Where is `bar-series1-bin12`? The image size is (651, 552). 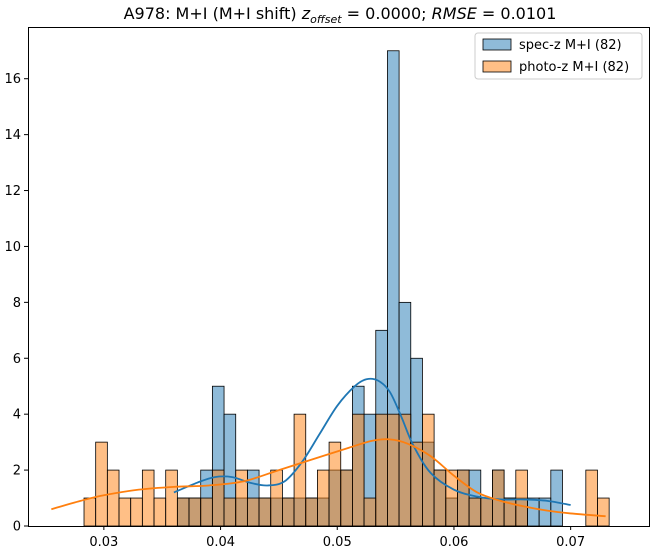
bar-series1-bin12 is located at coordinates (230, 512).